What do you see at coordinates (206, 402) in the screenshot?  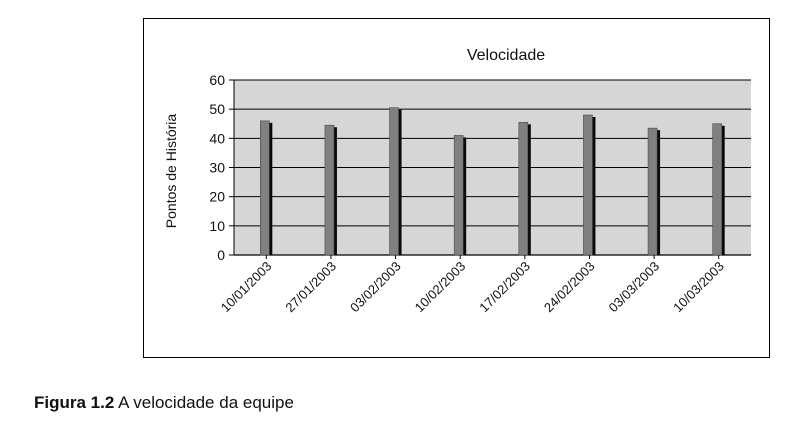 I see `figure-caption-text: A velocidade da equipe` at bounding box center [206, 402].